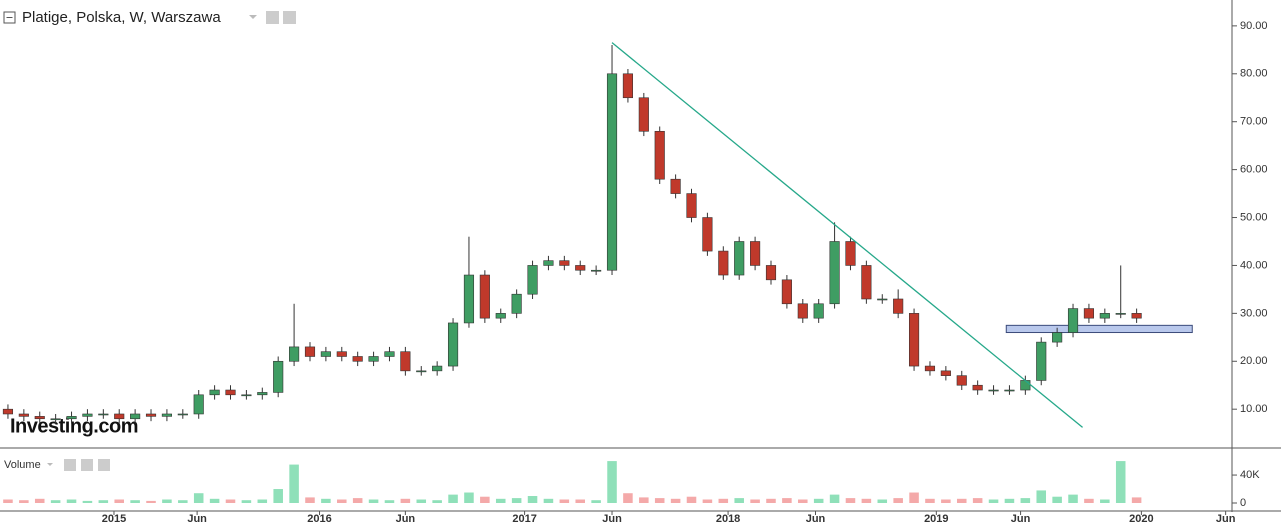  Describe the element at coordinates (1254, 313) in the screenshot. I see `y-tick-label: 30.00` at that location.